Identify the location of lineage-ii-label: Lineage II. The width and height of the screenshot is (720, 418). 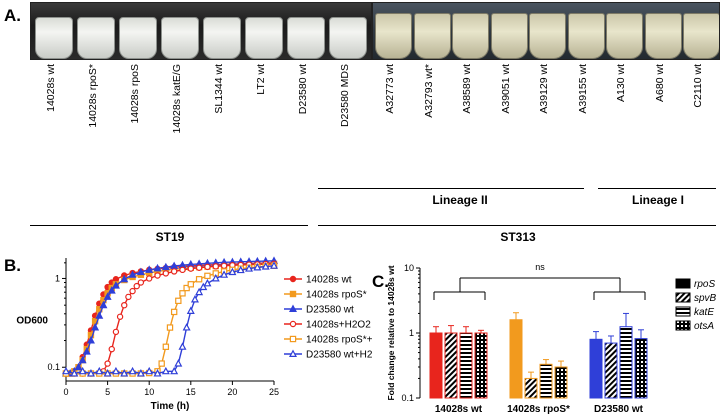
(460, 200).